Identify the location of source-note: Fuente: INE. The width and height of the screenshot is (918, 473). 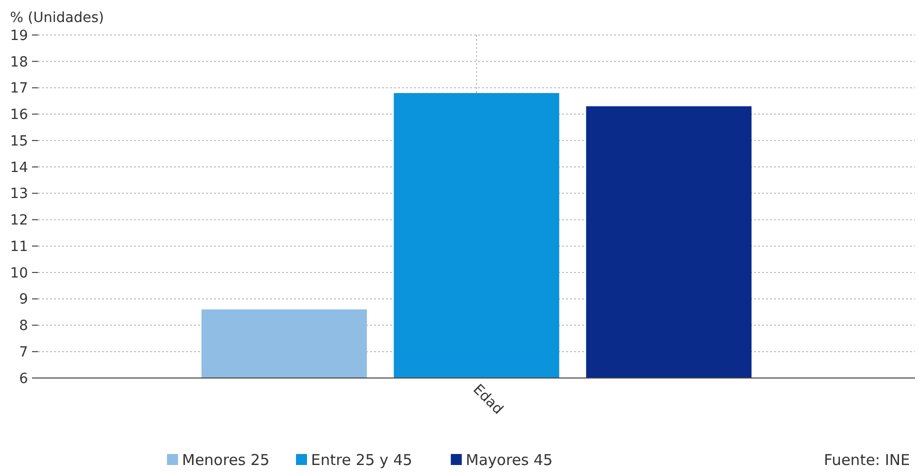
(867, 460).